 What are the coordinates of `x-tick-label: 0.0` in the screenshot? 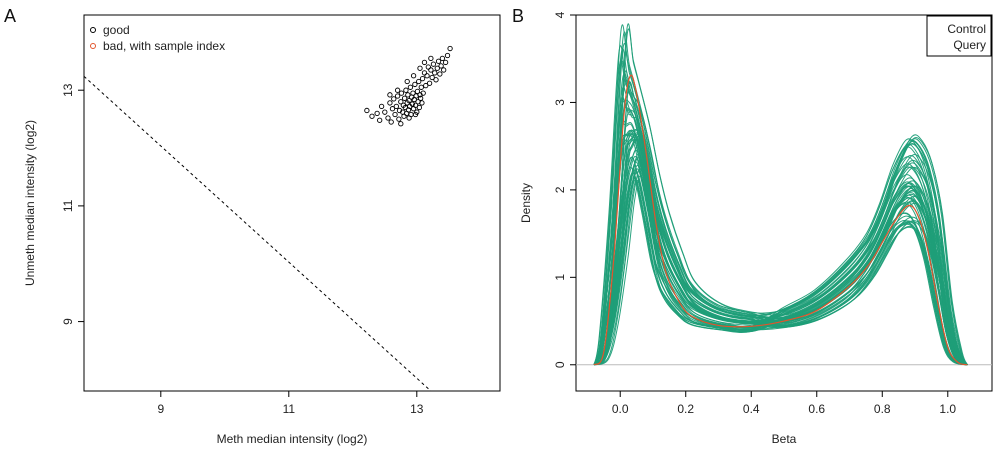 It's located at (620, 409).